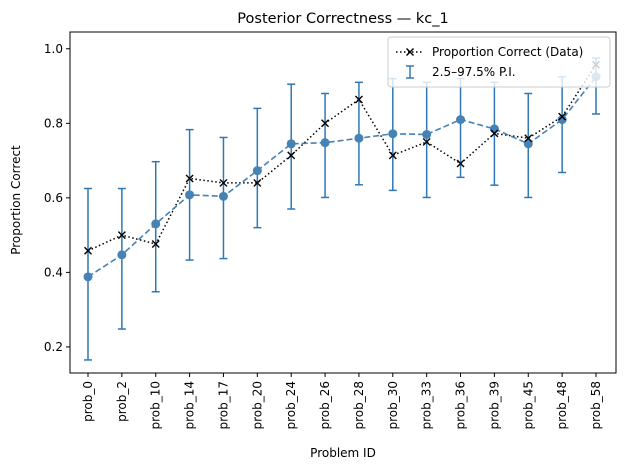 The height and width of the screenshot is (470, 630). Describe the element at coordinates (393, 405) in the screenshot. I see `x-tick-label-9: prob_30` at that location.